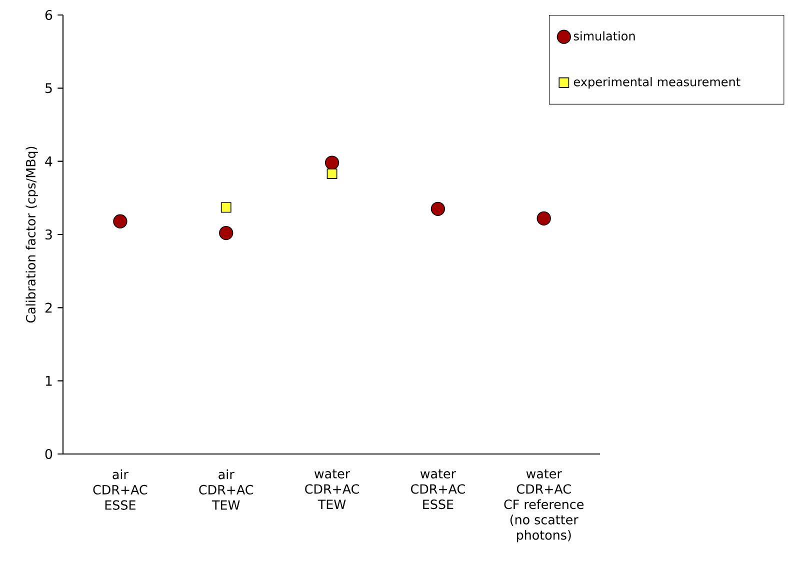  What do you see at coordinates (544, 505) in the screenshot?
I see `x-tick-label: water CDR+AC CF reference (no scatter photons)` at bounding box center [544, 505].